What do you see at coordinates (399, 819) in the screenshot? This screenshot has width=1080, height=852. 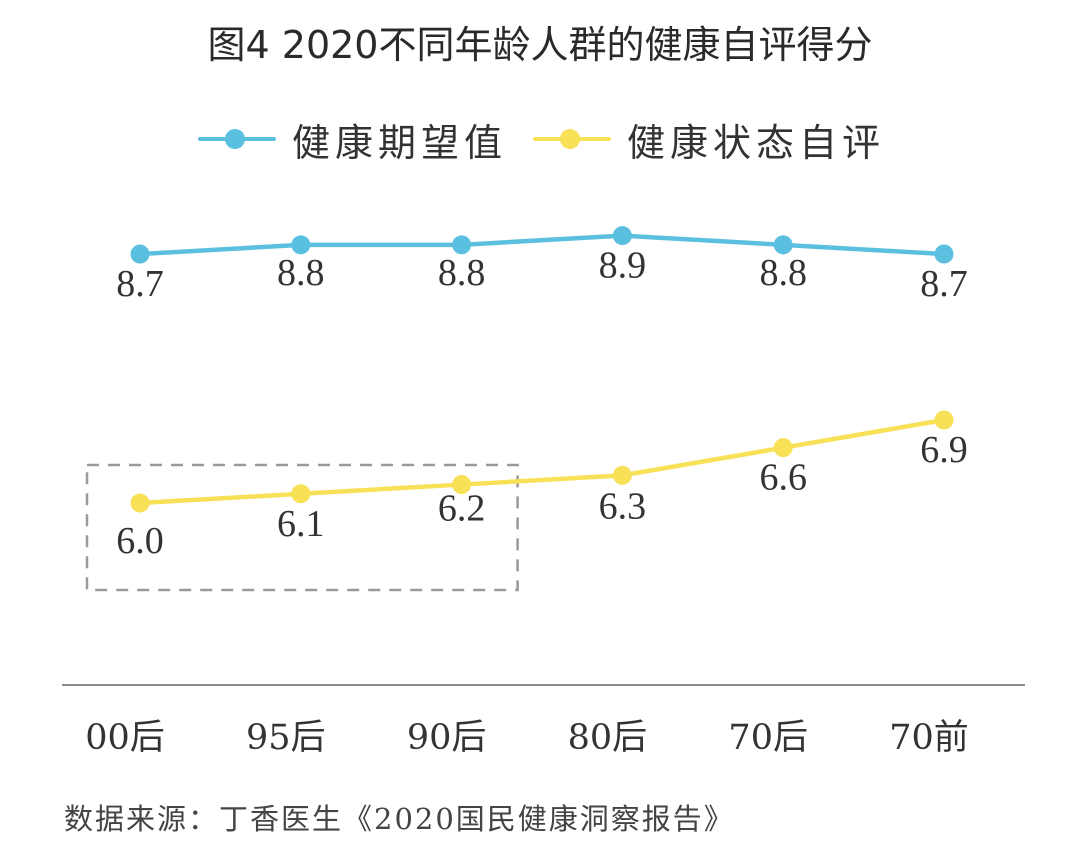 I see `source-note: 数据来源：丁香医生《2020国民健康洞察报告》` at bounding box center [399, 819].